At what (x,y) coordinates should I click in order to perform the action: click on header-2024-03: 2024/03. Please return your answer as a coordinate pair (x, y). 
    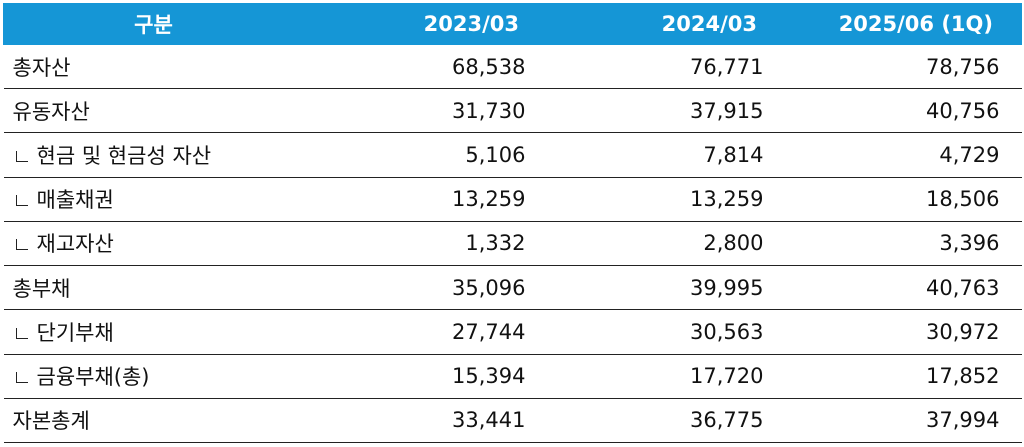
    Looking at the image, I should click on (666, 24).